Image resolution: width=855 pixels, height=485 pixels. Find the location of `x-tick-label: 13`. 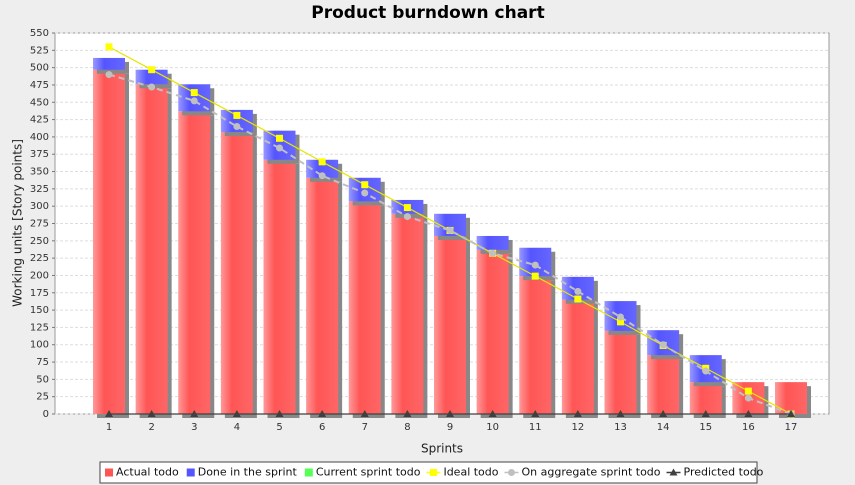

x-tick-label: 13 is located at coordinates (620, 427).